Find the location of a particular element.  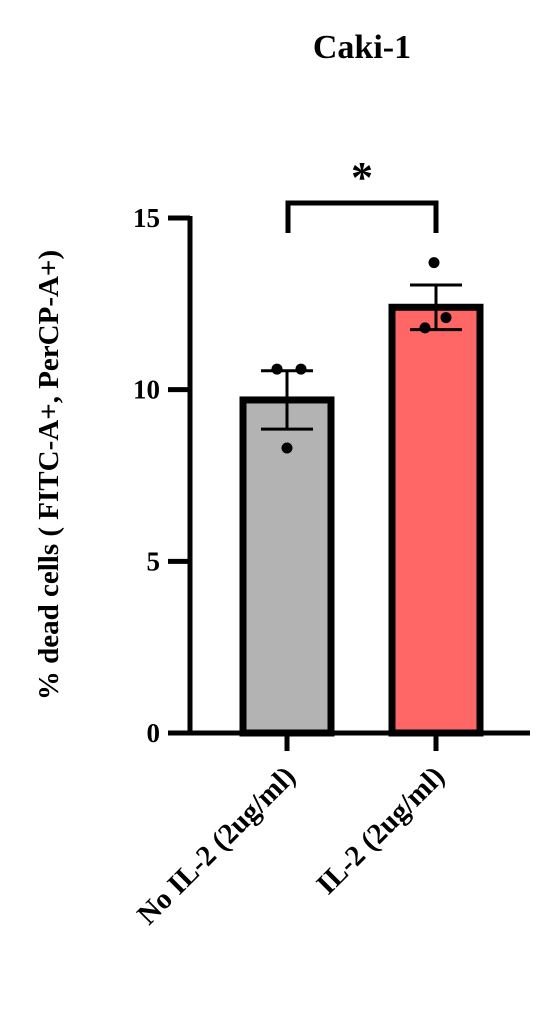

significance-label: * is located at coordinates (362, 177).